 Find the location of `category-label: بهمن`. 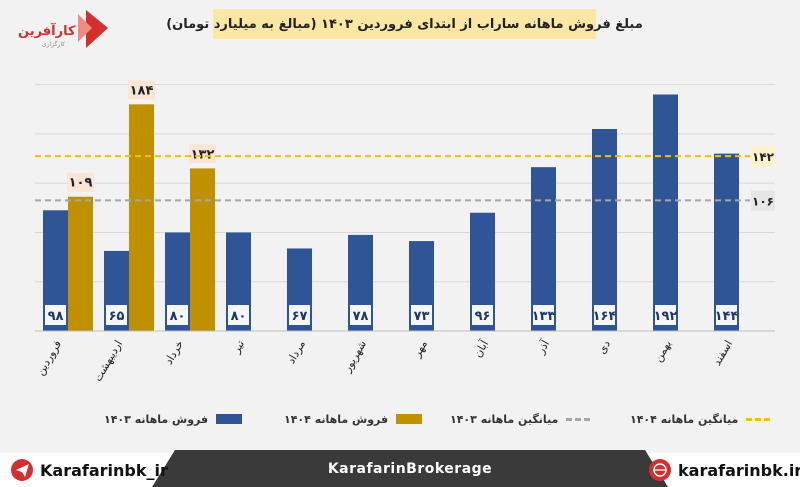

category-label: بهمن is located at coordinates (662, 351).